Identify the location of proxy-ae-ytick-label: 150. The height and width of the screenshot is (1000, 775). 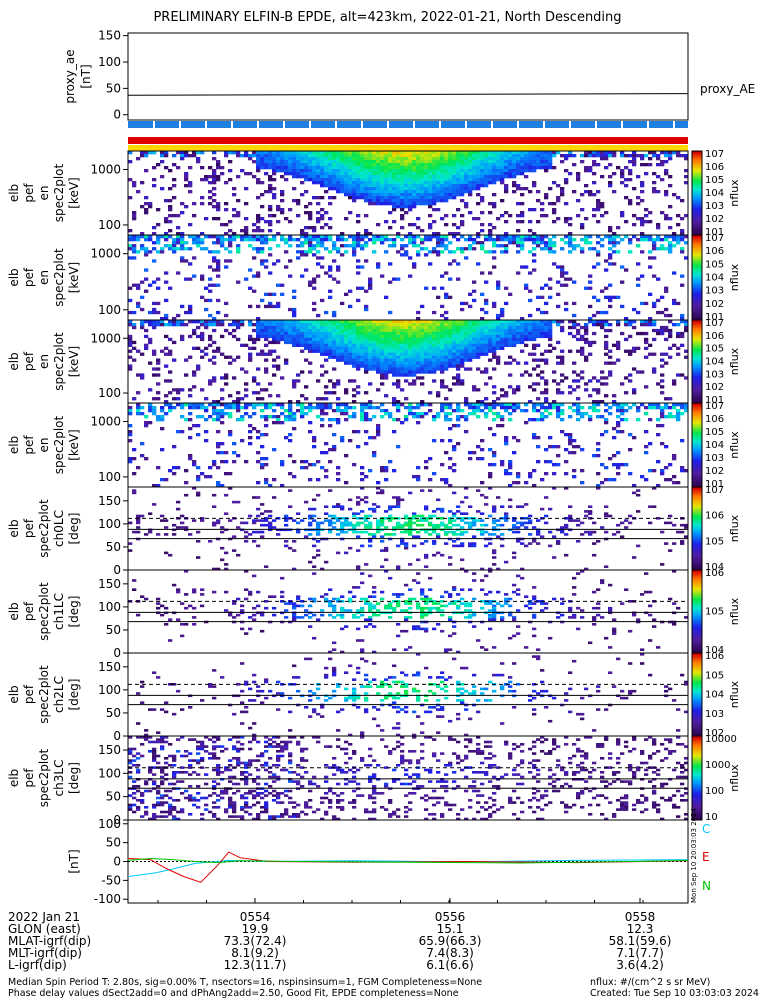
(109, 36).